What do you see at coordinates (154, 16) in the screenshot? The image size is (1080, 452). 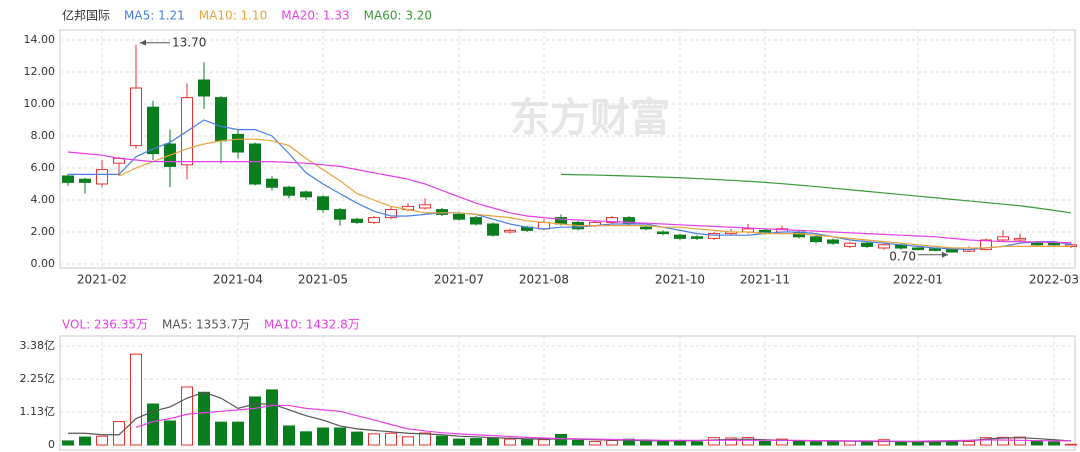 I see `legend-entry: MA5: 1.21` at bounding box center [154, 16].